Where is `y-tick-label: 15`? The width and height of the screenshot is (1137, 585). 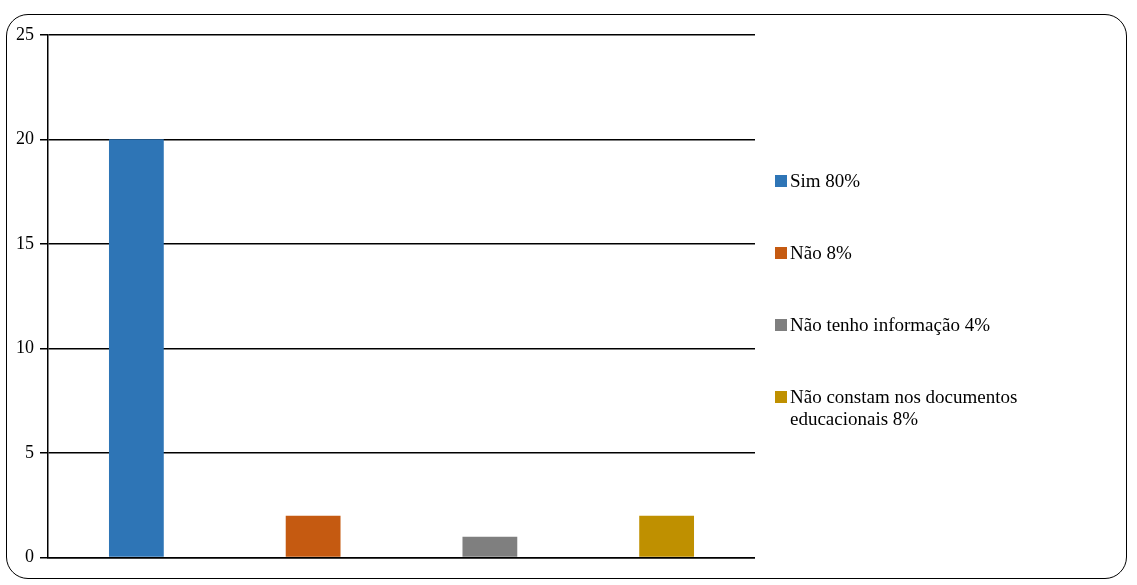
y-tick-label: 15 is located at coordinates (25, 242).